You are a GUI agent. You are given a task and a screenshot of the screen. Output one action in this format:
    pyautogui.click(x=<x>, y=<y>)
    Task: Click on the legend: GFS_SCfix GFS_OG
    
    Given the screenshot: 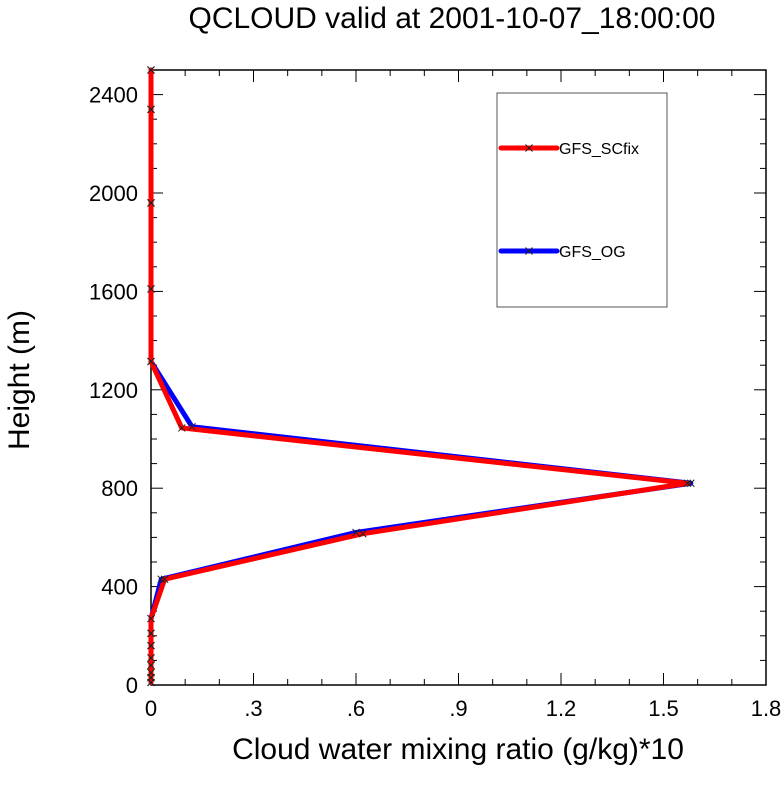 What is the action you would take?
    pyautogui.click(x=582, y=200)
    